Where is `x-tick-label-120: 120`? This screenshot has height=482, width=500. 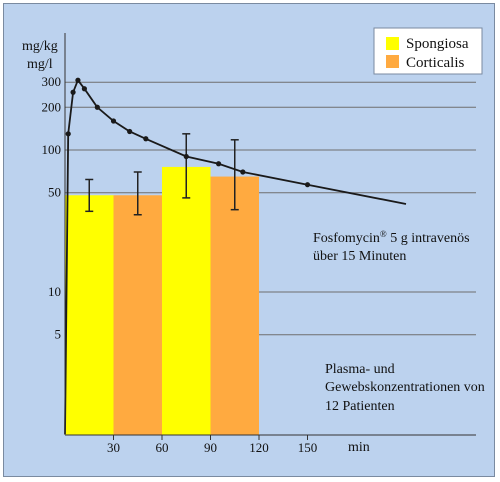 x-tick-label-120: 120 is located at coordinates (259, 447).